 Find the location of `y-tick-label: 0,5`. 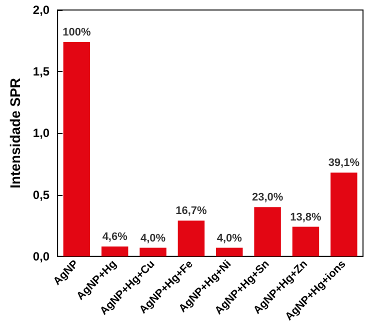

y-tick-label: 0,5 is located at coordinates (41, 195).